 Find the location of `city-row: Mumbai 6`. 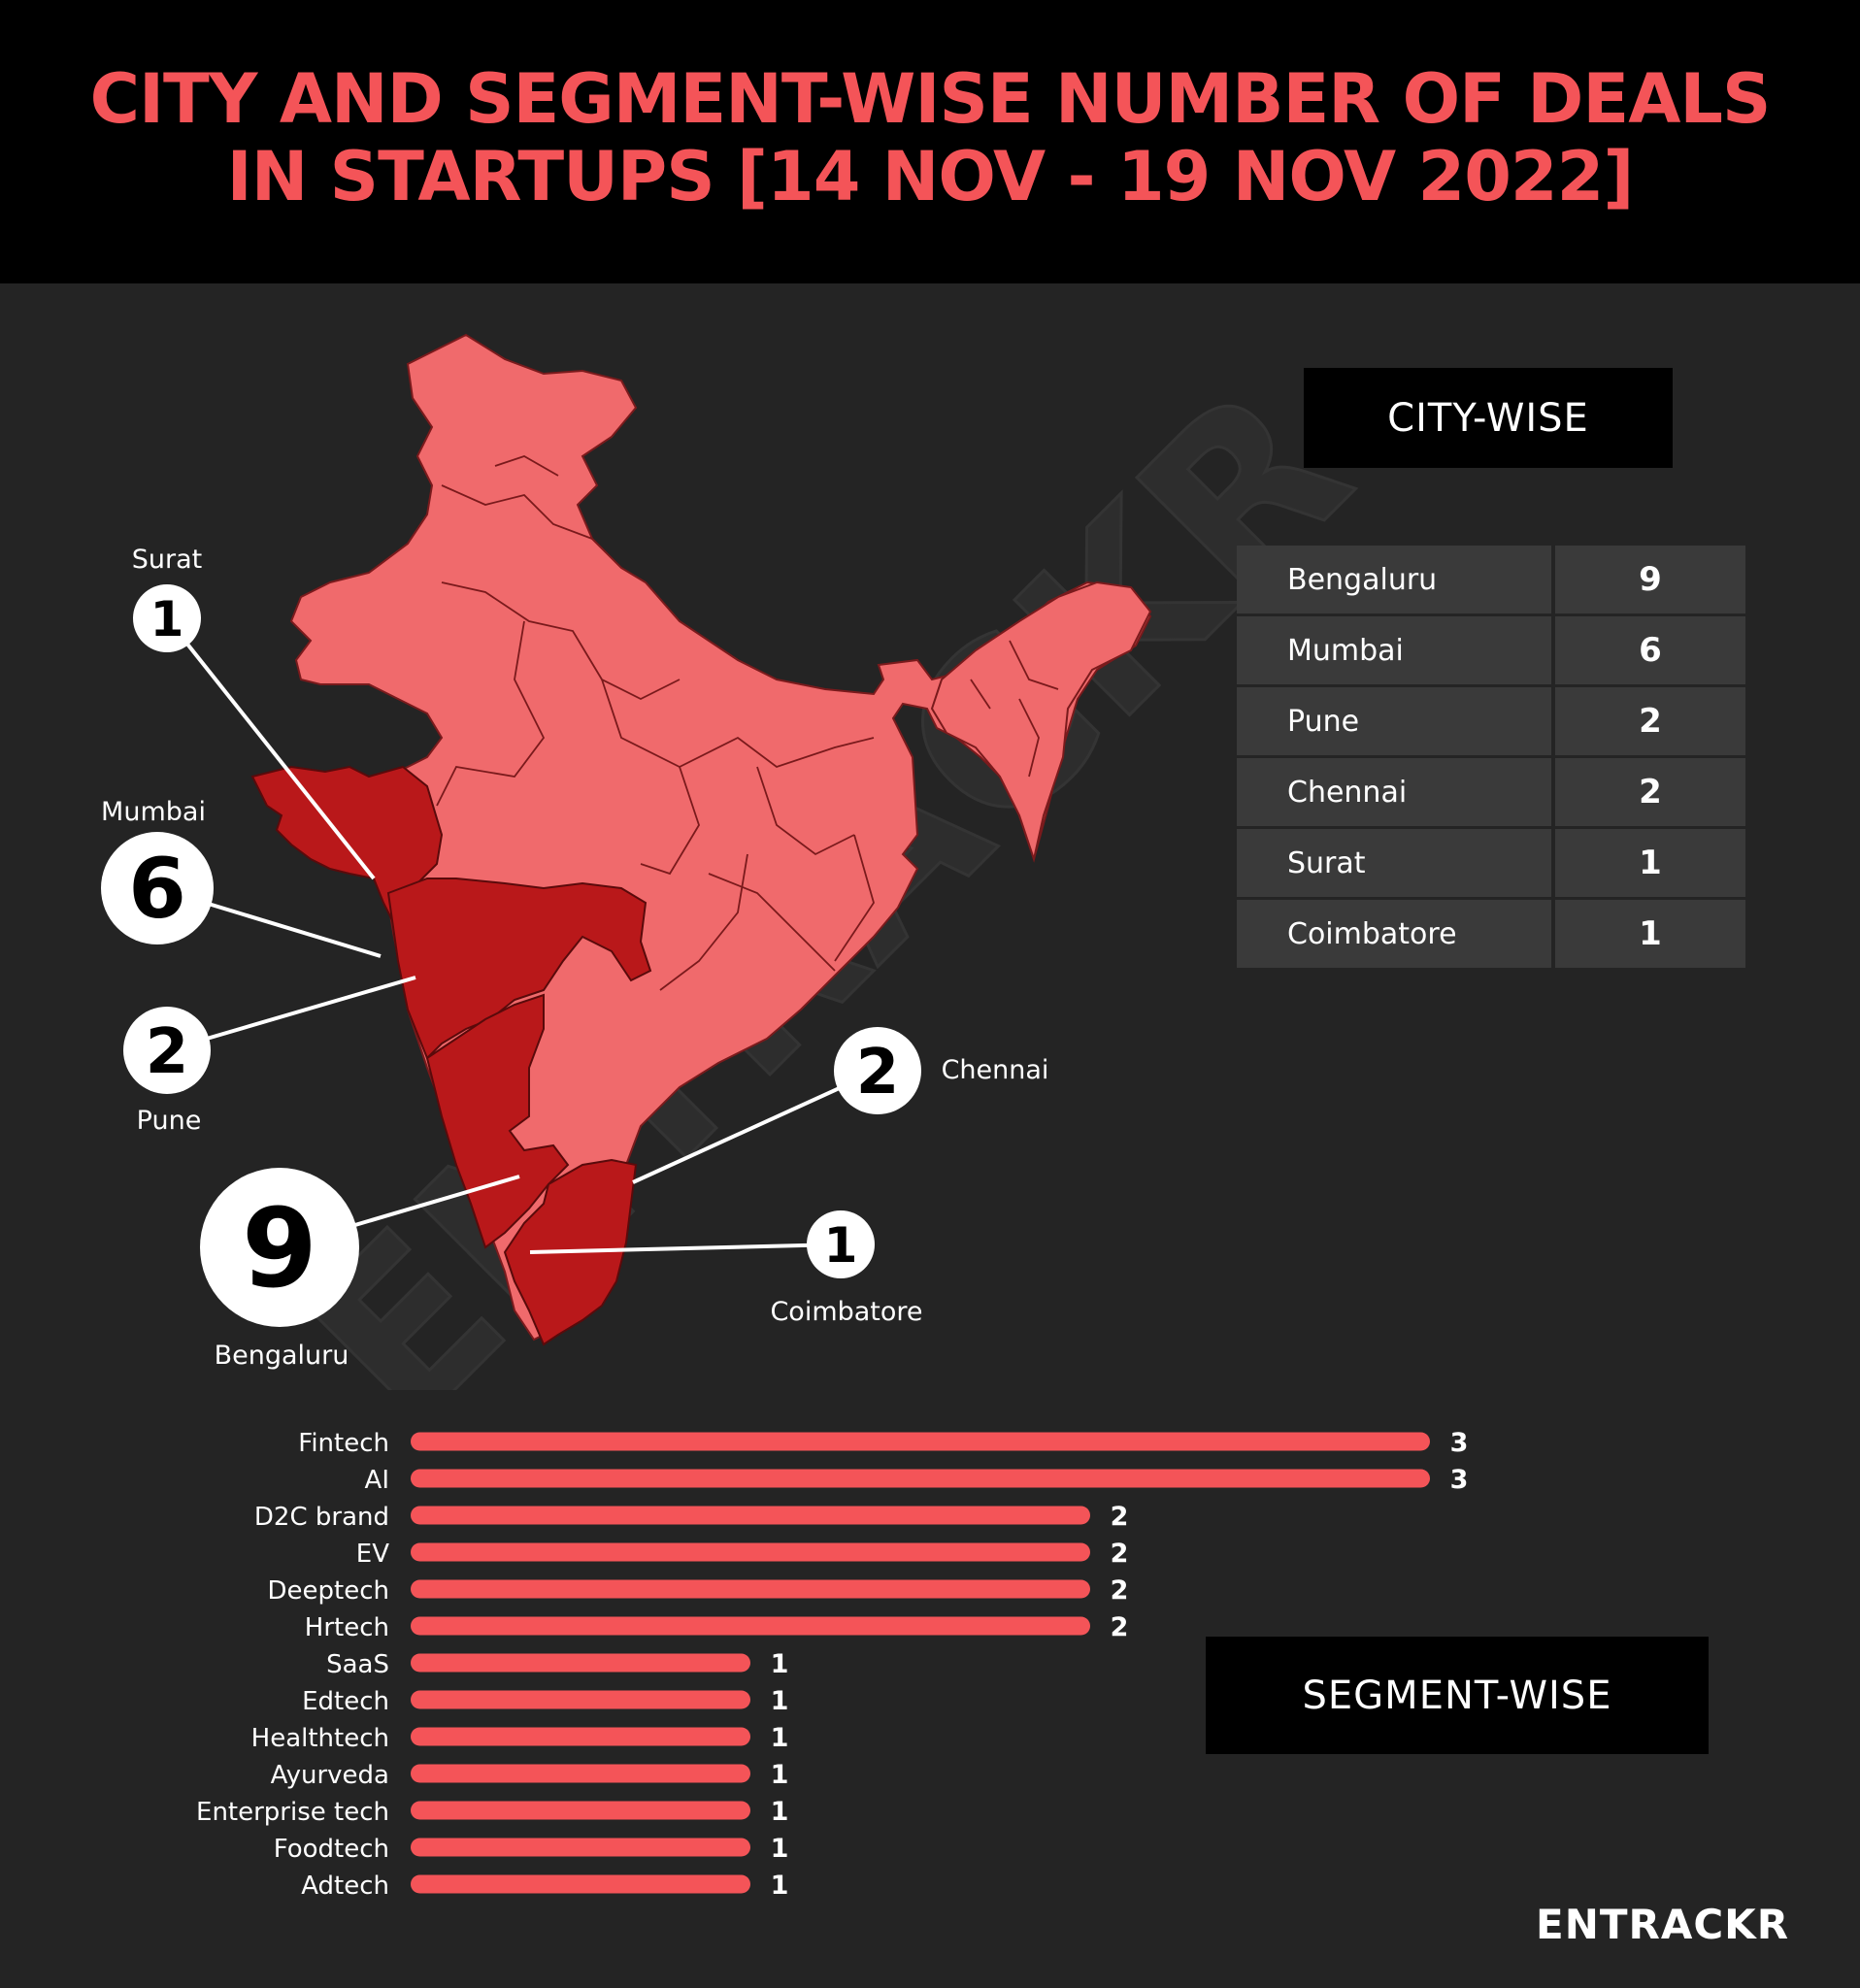

city-row: Mumbai 6 is located at coordinates (1491, 650).